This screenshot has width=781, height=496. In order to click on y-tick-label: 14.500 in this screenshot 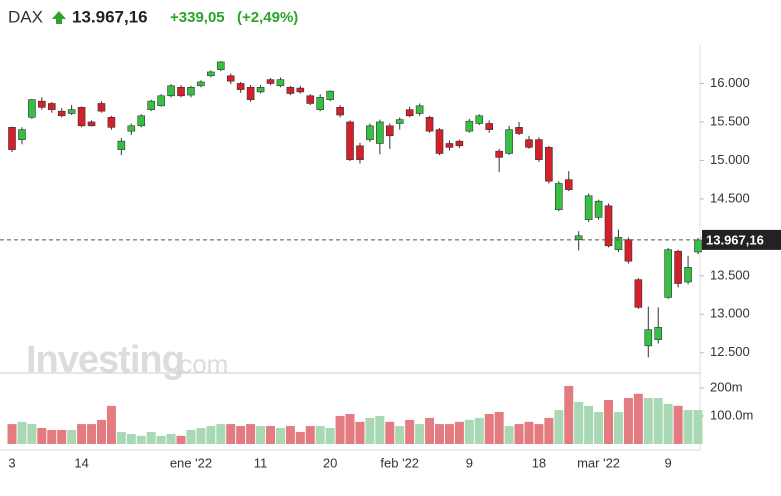, I will do `click(730, 197)`.